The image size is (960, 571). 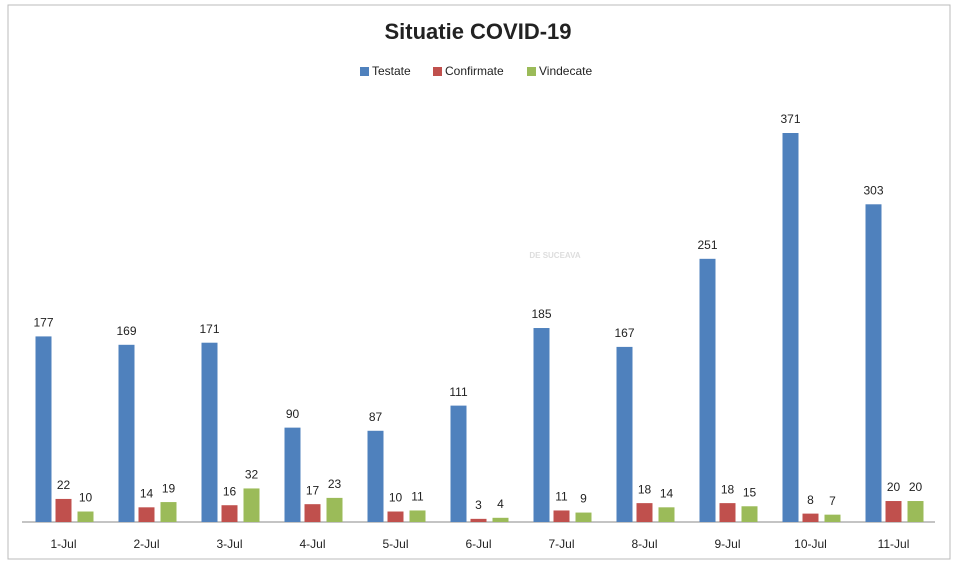 What do you see at coordinates (873, 190) in the screenshot?
I see `data-label: 303` at bounding box center [873, 190].